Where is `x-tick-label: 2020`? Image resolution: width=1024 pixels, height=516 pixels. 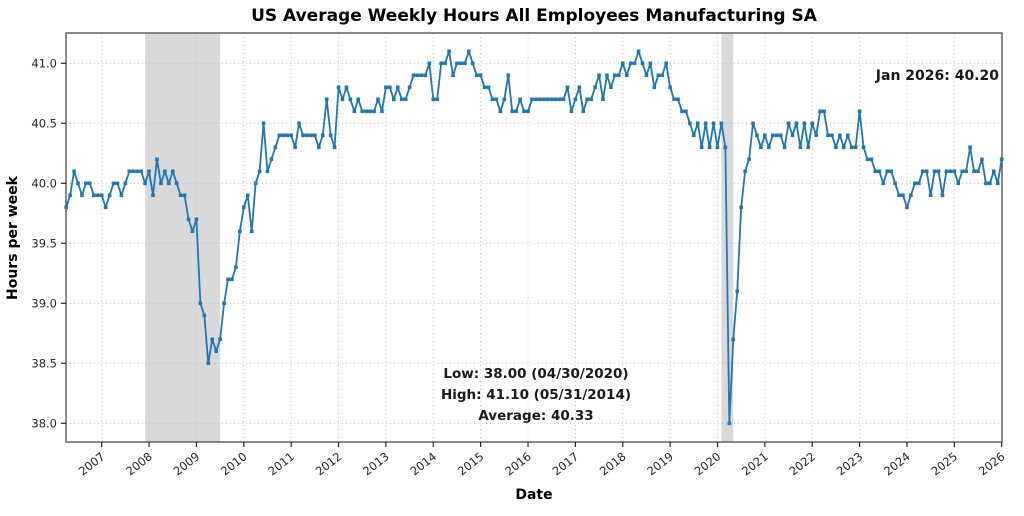
x-tick-label: 2020 is located at coordinates (708, 463).